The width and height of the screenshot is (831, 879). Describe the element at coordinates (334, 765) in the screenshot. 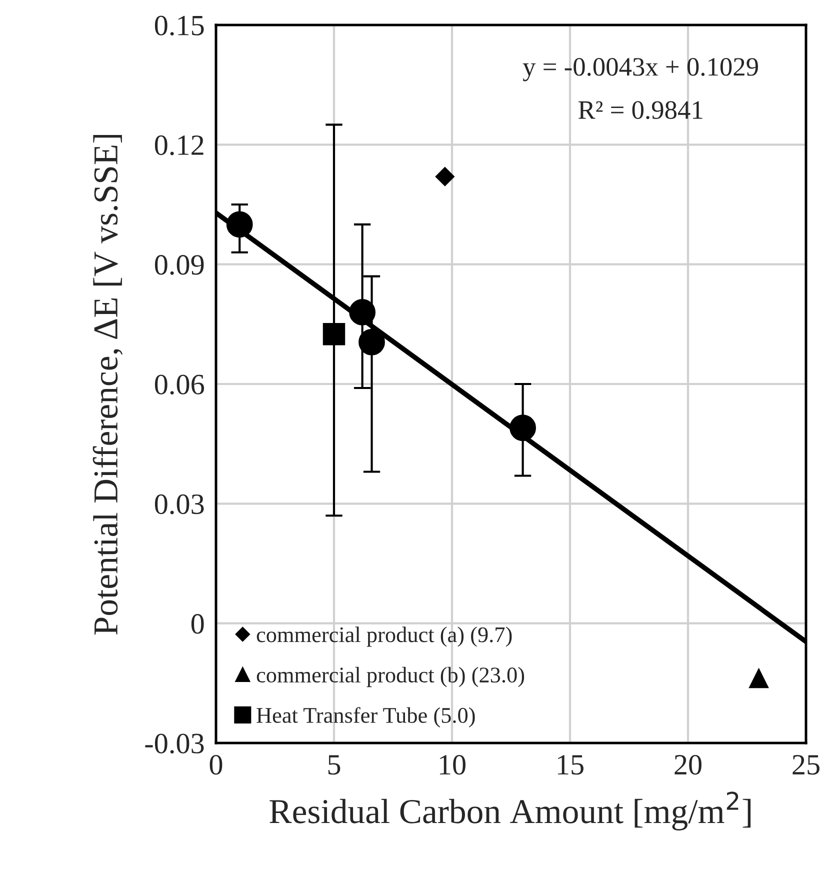

I see `x-tick-label: 5` at that location.